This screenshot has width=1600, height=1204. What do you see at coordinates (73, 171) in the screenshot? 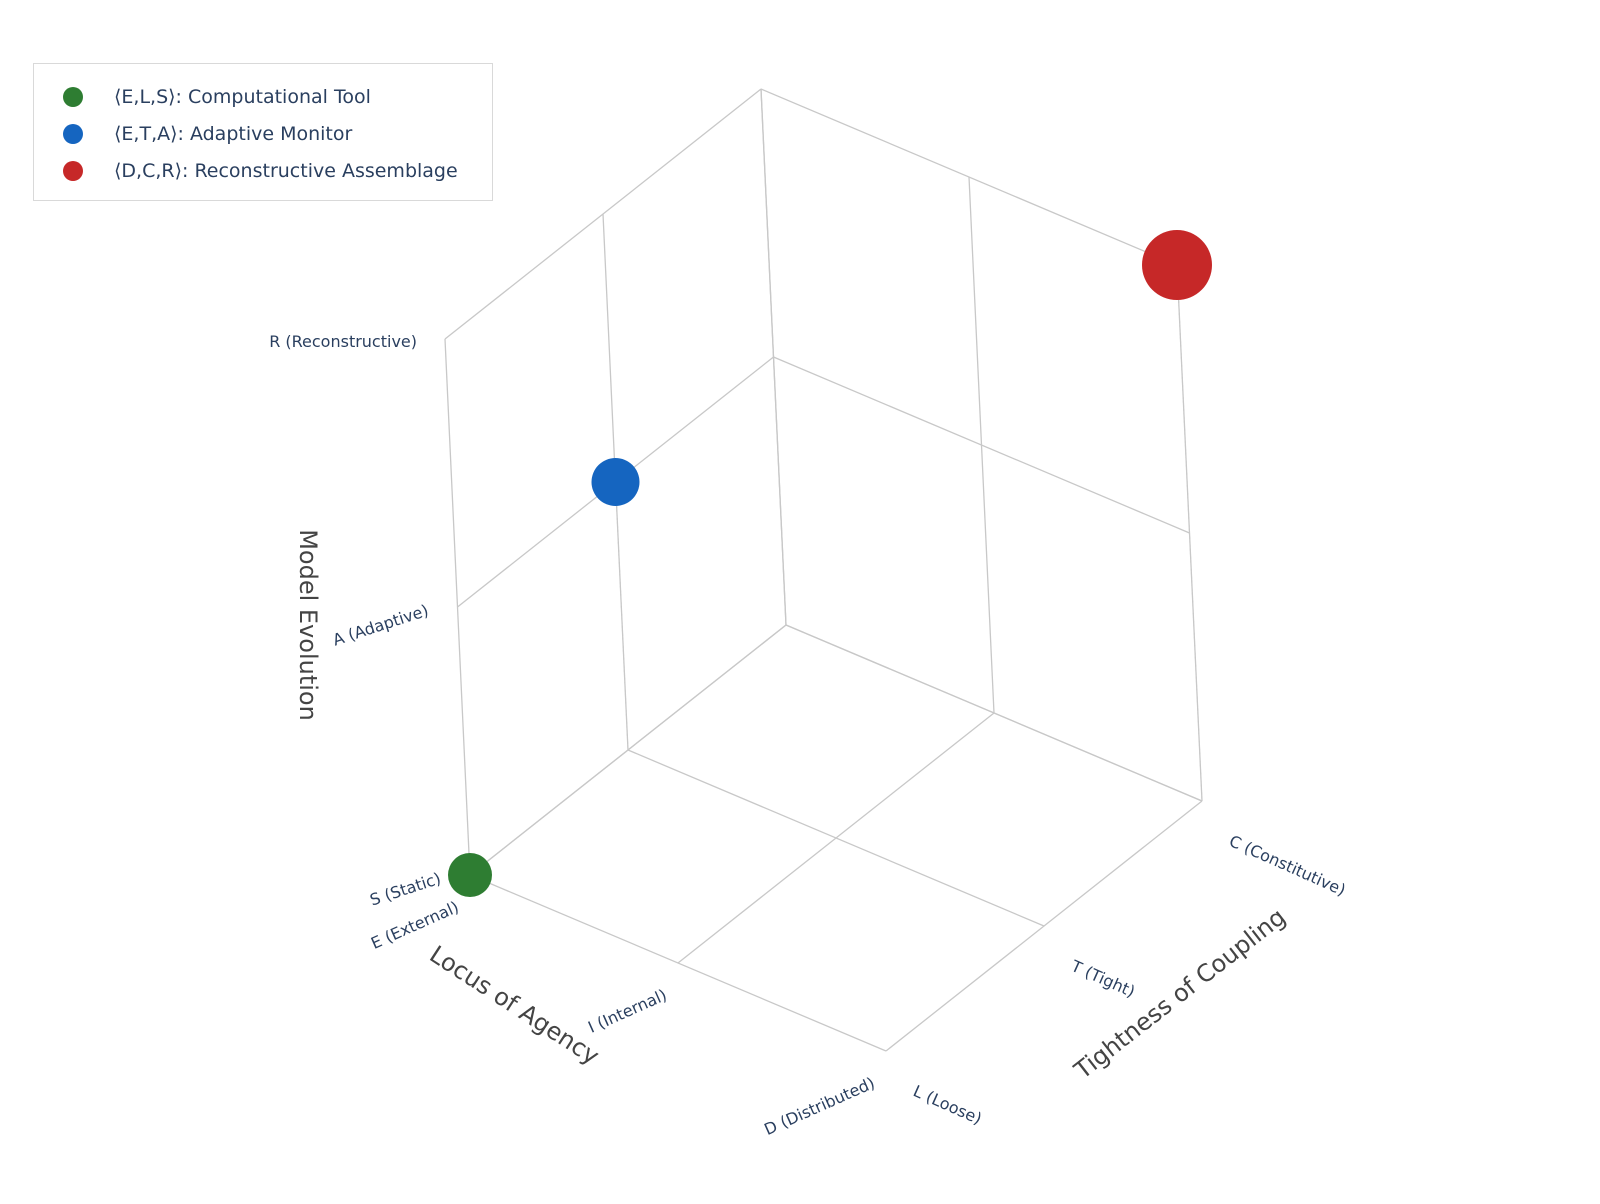
I see `legend-marker-red-icon` at bounding box center [73, 171].